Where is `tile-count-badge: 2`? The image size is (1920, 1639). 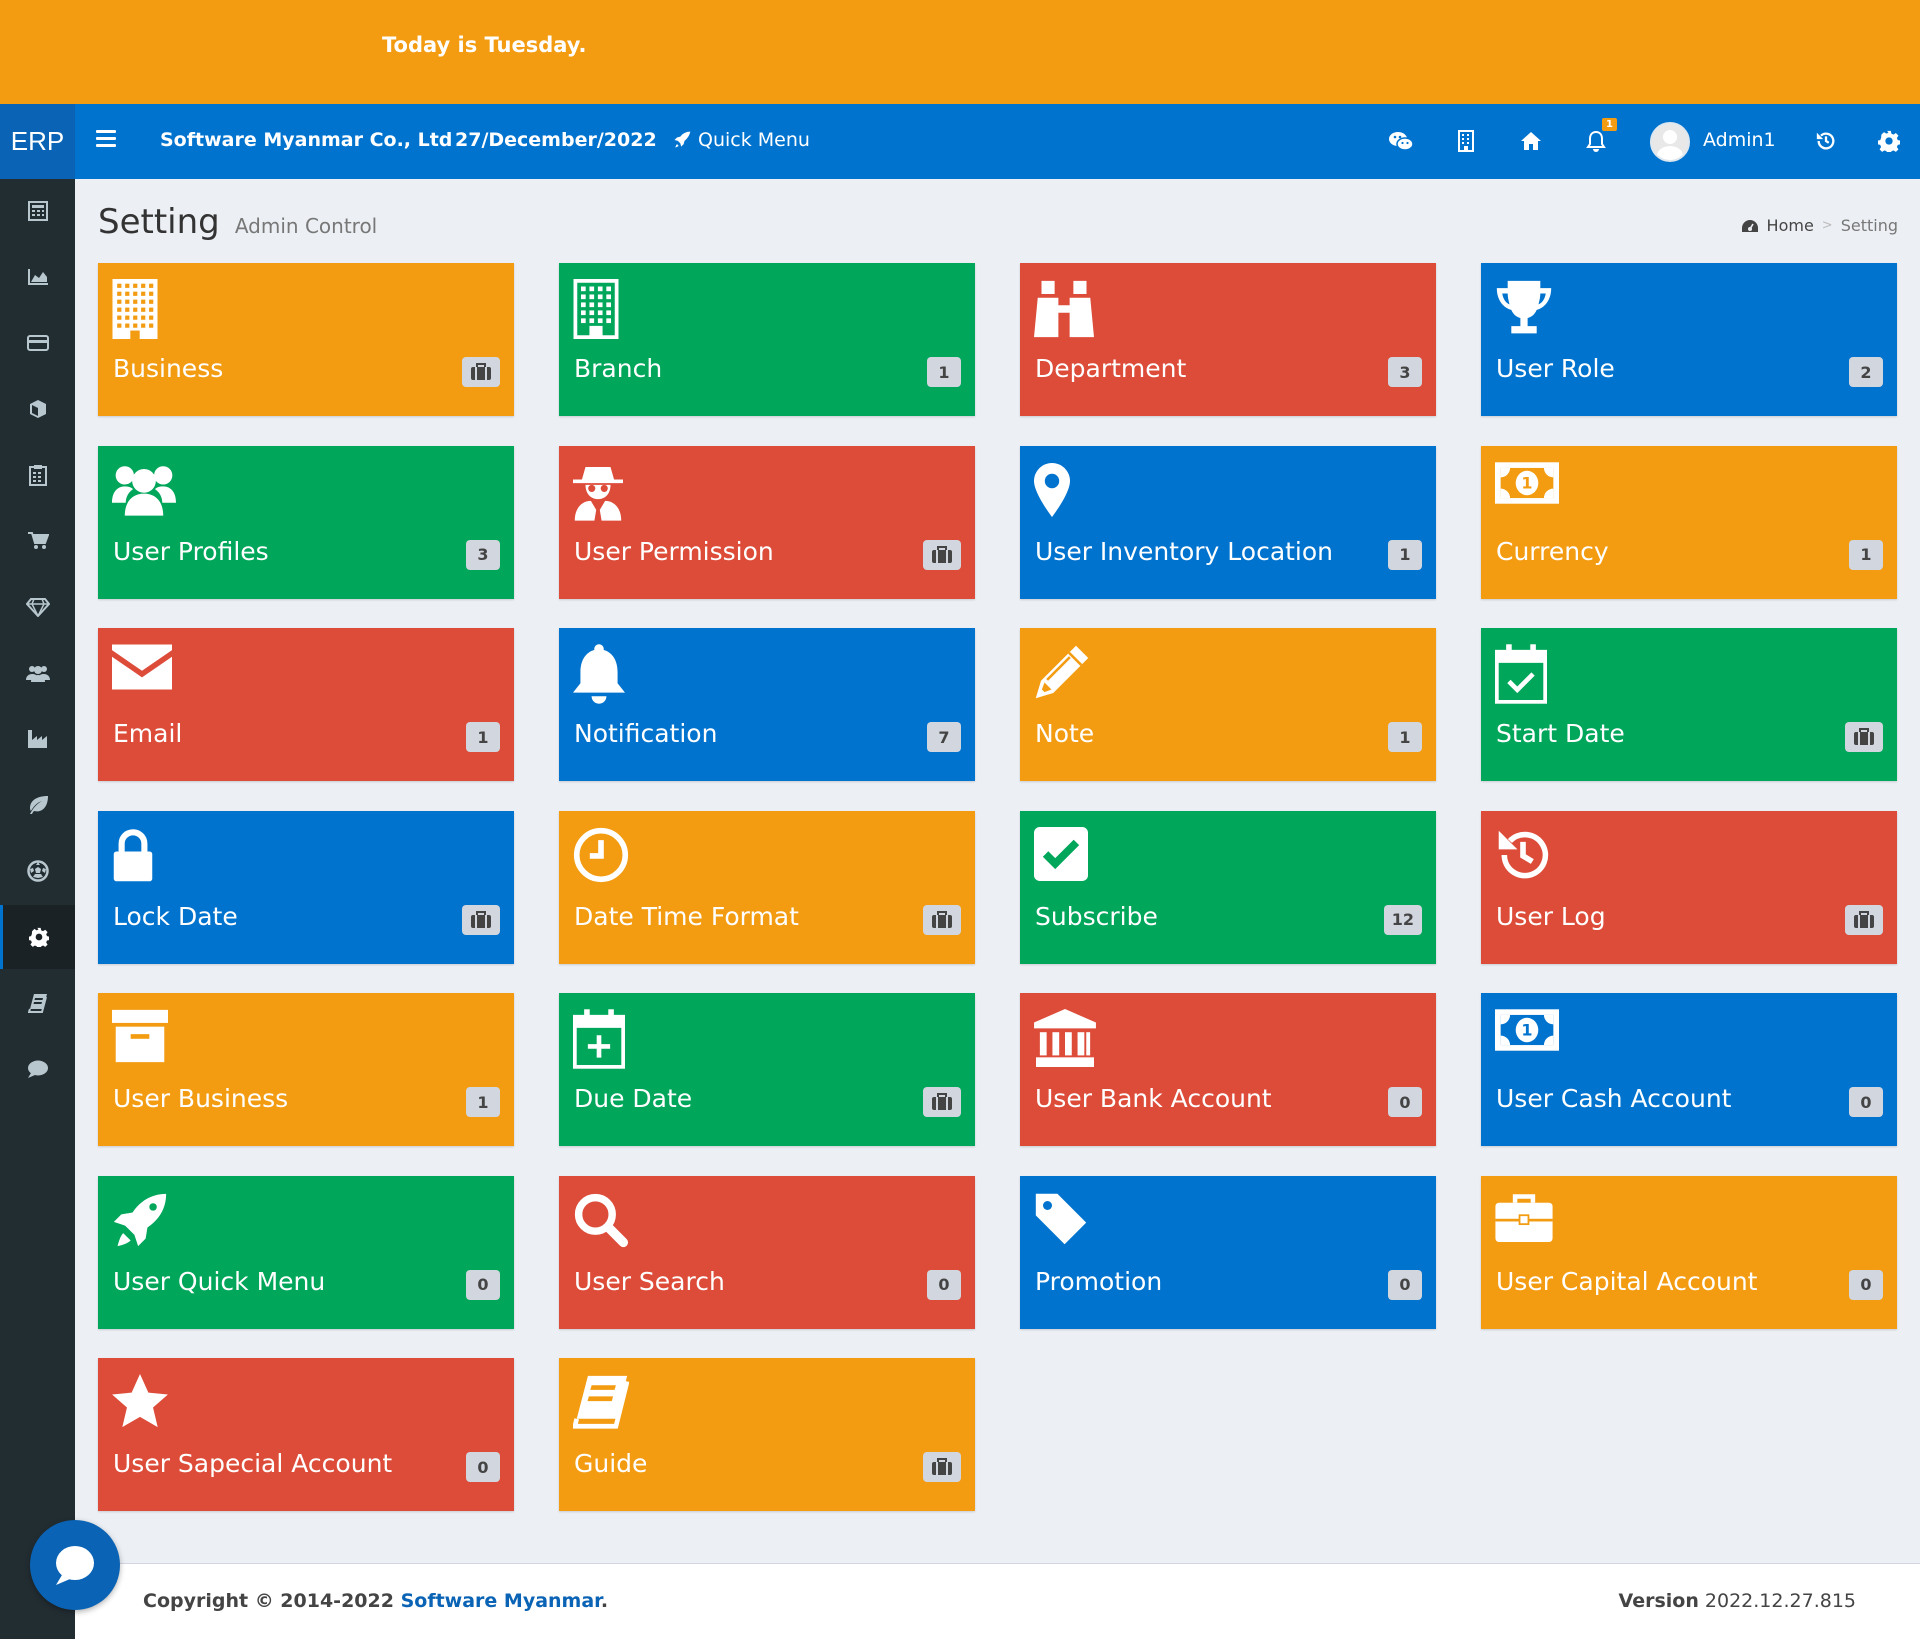 tile-count-badge: 2 is located at coordinates (1866, 372).